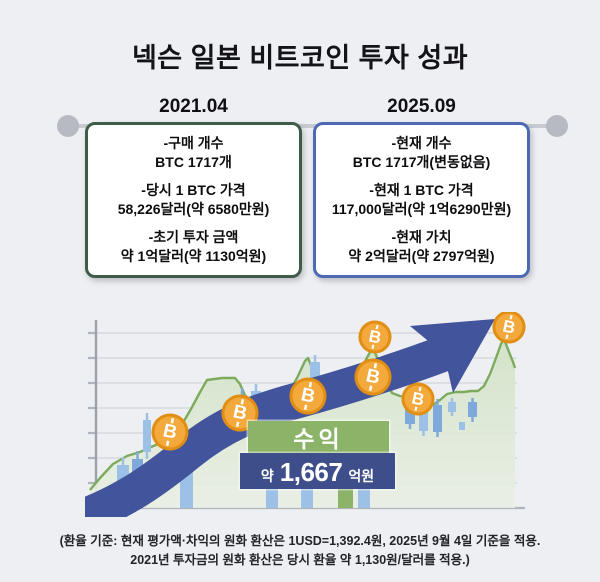 This screenshot has width=600, height=582. What do you see at coordinates (193, 153) in the screenshot?
I see `stat-purchase-count: -구매 개수 BTC 1717개` at bounding box center [193, 153].